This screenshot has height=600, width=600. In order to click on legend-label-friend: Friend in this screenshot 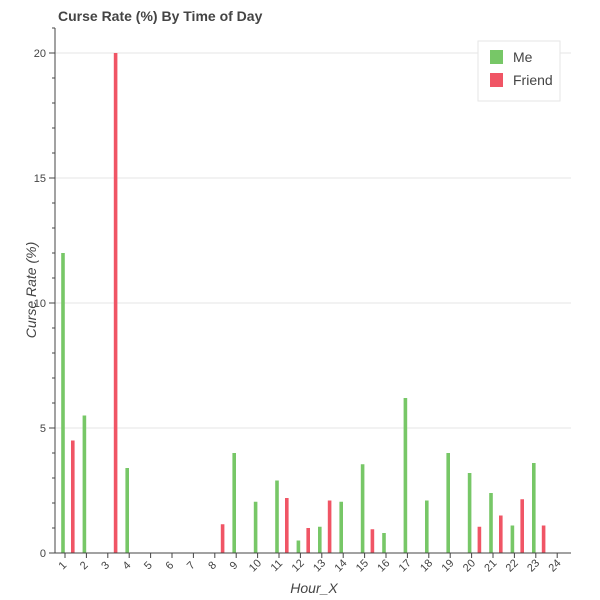, I will do `click(533, 80)`.